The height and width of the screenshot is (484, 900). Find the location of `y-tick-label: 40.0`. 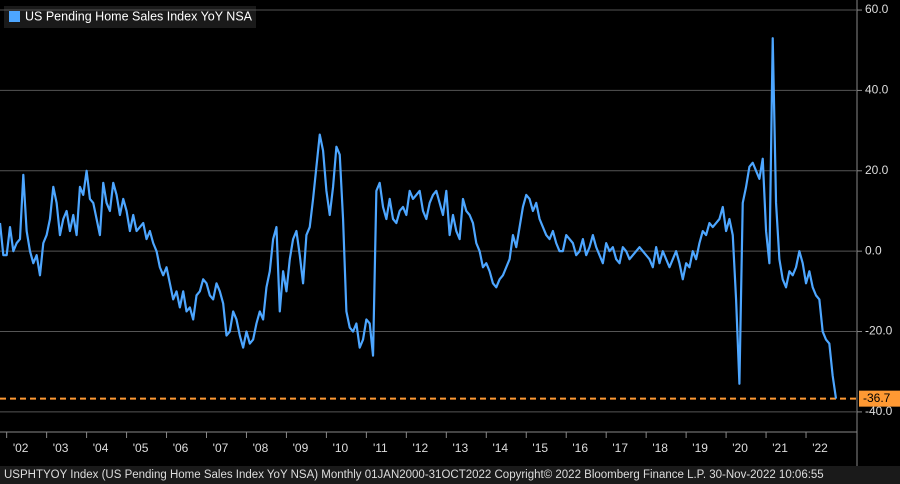

y-tick-label: 40.0 is located at coordinates (877, 90).